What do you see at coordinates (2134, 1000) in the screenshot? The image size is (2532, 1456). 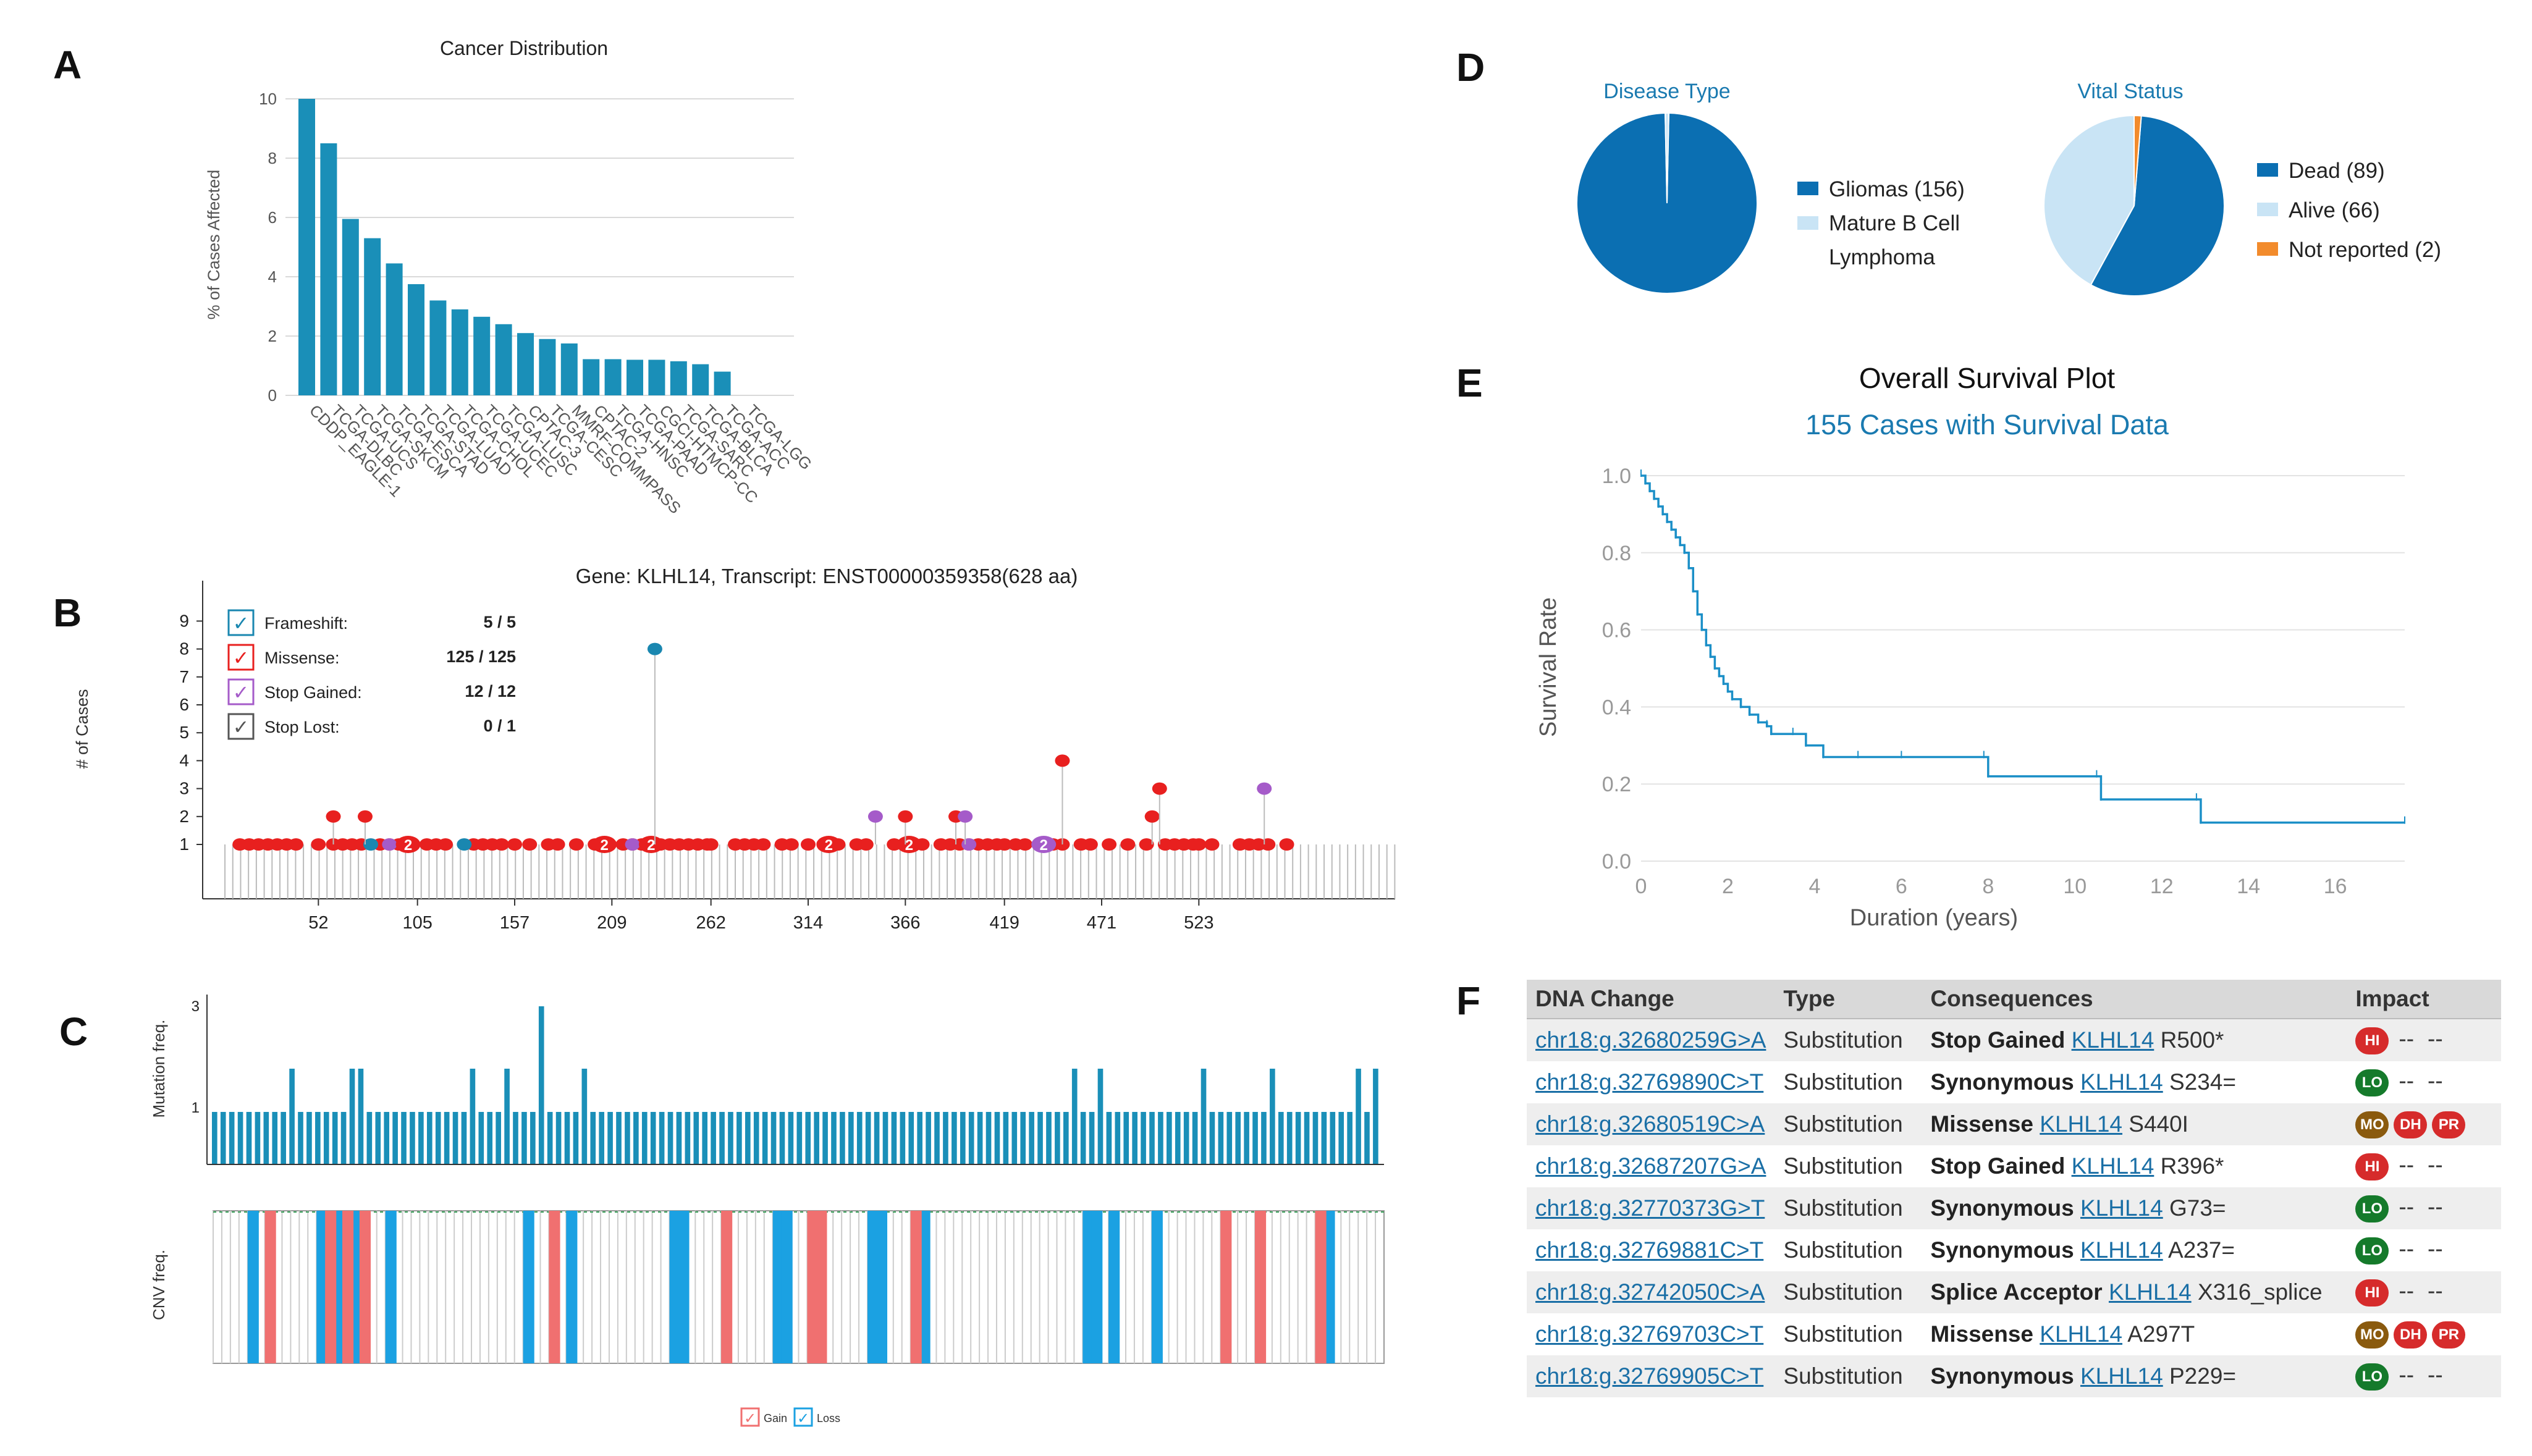 I see `header-consequences: Consequences` at bounding box center [2134, 1000].